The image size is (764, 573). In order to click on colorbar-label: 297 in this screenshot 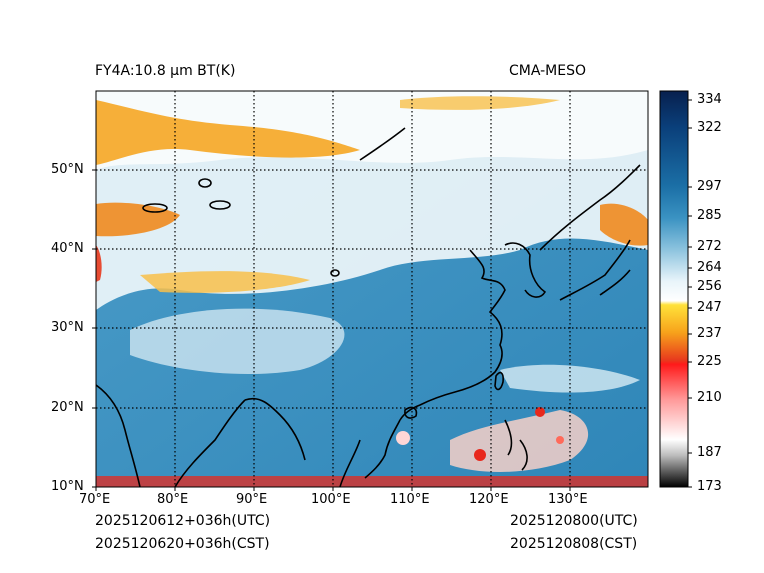, I will do `click(709, 186)`.